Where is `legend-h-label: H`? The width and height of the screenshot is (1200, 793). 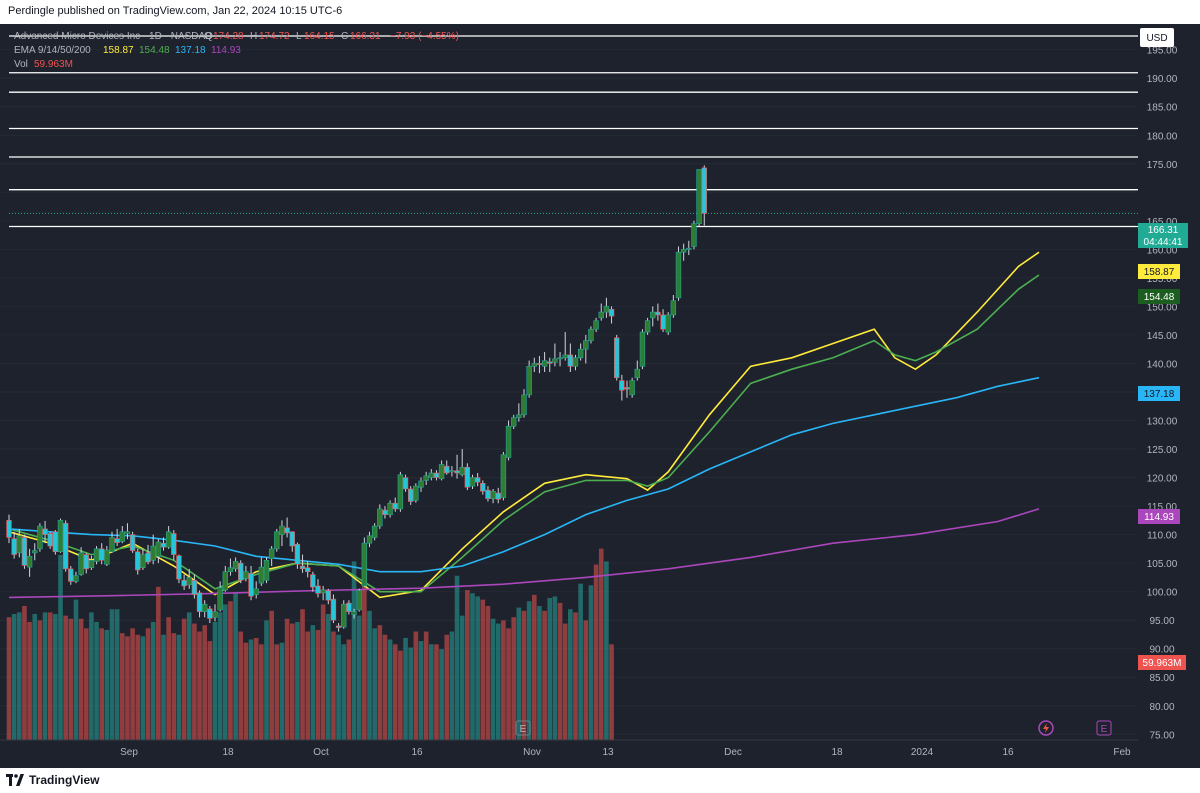 legend-h-label: H is located at coordinates (253, 36).